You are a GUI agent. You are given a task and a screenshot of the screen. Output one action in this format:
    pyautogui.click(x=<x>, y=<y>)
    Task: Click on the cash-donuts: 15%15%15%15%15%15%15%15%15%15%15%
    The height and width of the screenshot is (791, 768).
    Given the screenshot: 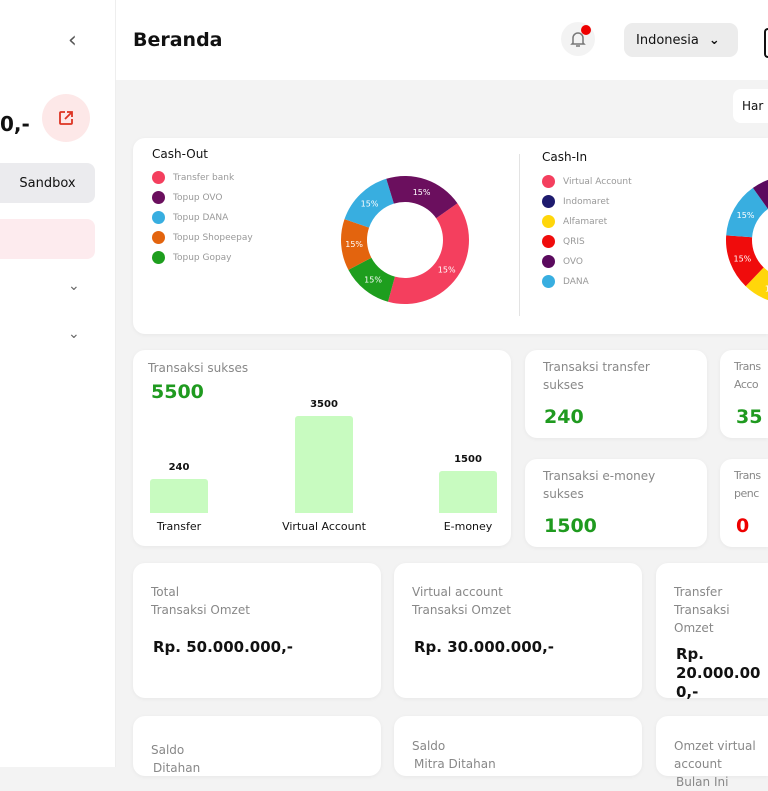 What is the action you would take?
    pyautogui.click(x=554, y=240)
    